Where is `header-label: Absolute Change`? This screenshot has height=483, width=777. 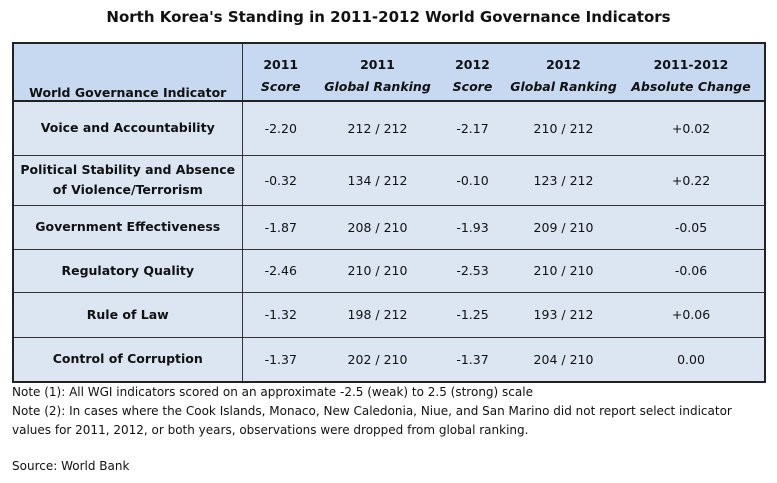
header-label: Absolute Change is located at coordinates (691, 86).